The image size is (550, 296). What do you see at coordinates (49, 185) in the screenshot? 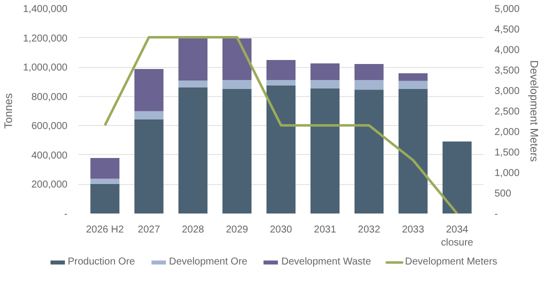
I see `y-tick-label: 200,000` at bounding box center [49, 185].